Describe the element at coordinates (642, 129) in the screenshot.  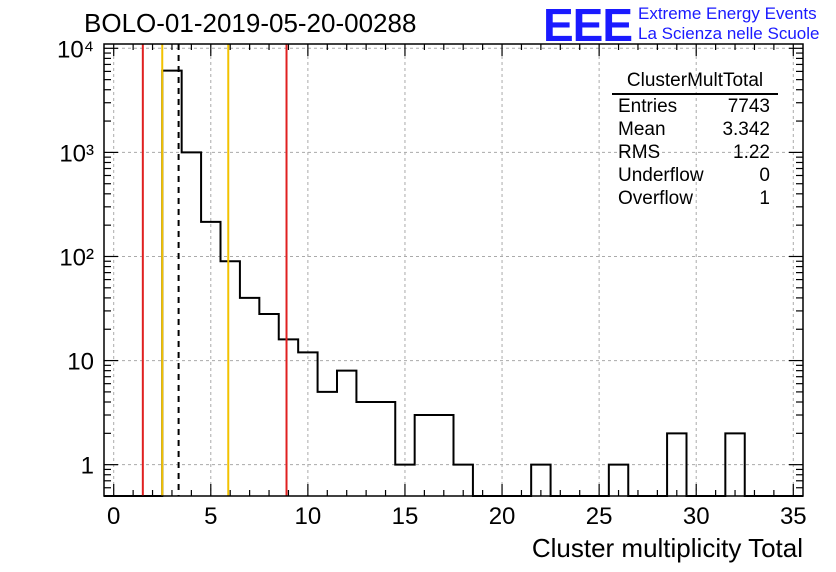
I see `stats-label: Mean` at that location.